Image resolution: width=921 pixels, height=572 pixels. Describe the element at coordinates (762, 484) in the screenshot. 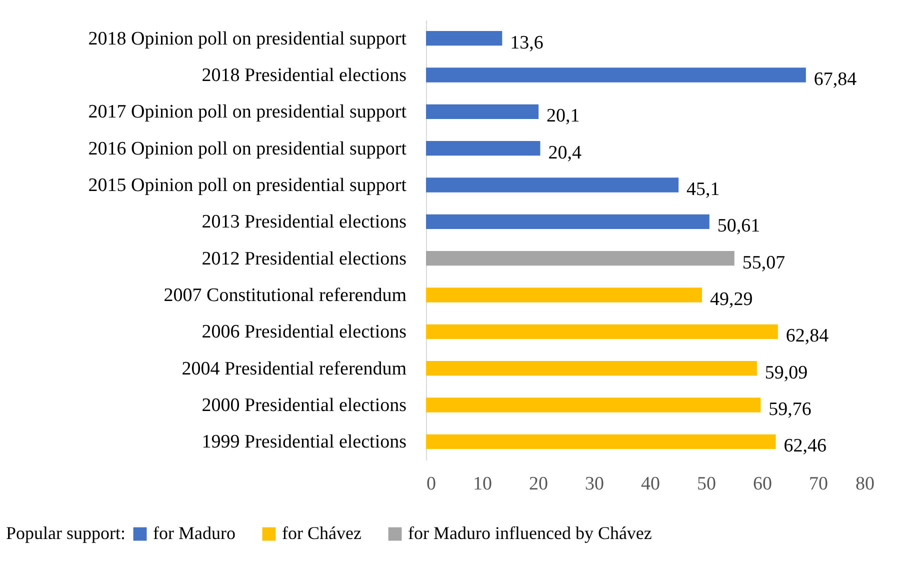

I see `x-tick-label: 60` at that location.